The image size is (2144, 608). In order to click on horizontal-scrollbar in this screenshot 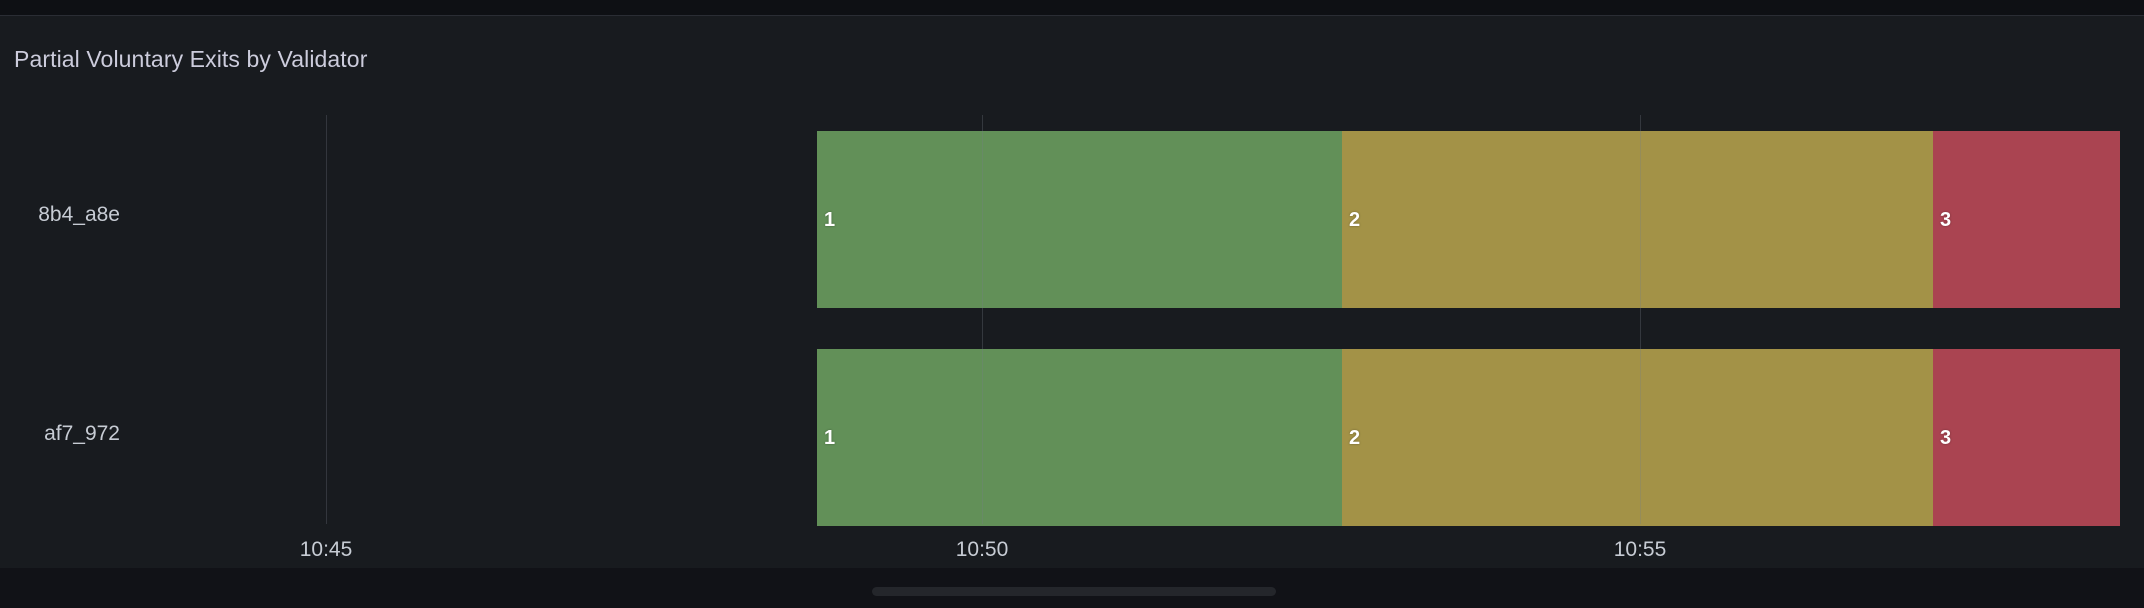, I will do `click(1072, 588)`.